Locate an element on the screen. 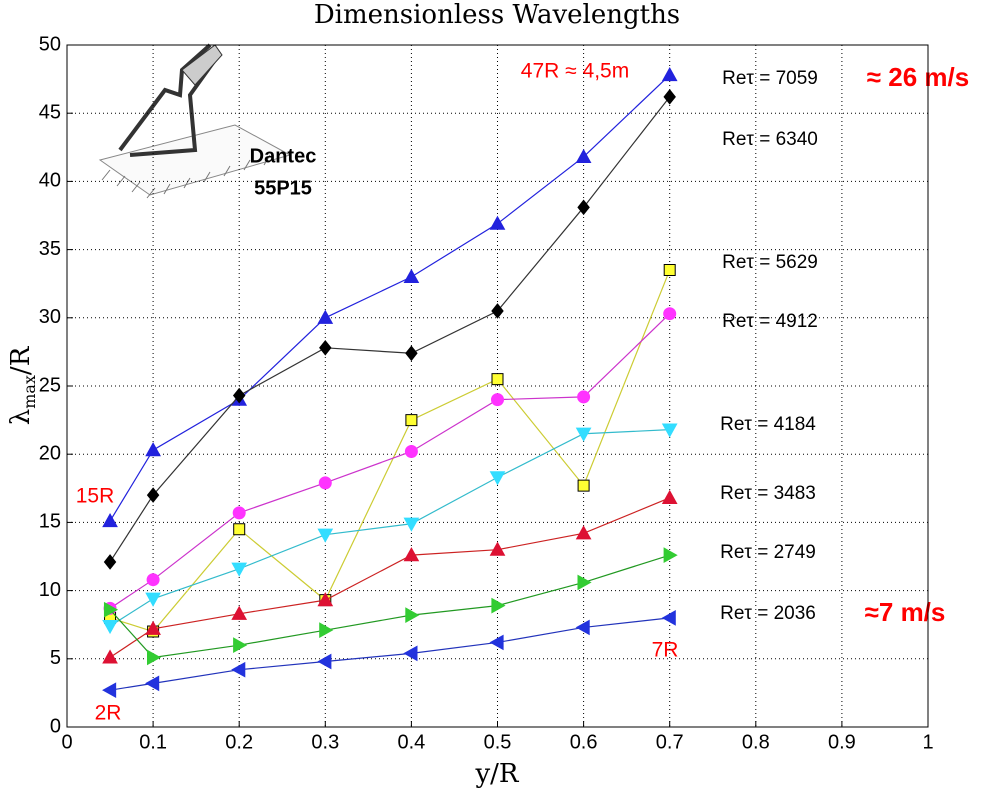  annotation: 7R is located at coordinates (665, 650).